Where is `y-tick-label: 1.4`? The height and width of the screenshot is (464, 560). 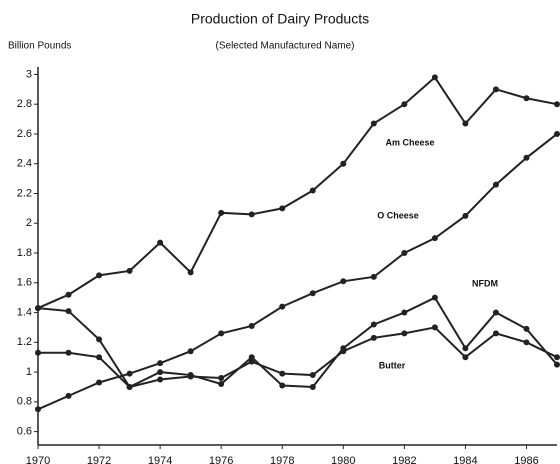
y-tick-label: 1.4 is located at coordinates (24, 312).